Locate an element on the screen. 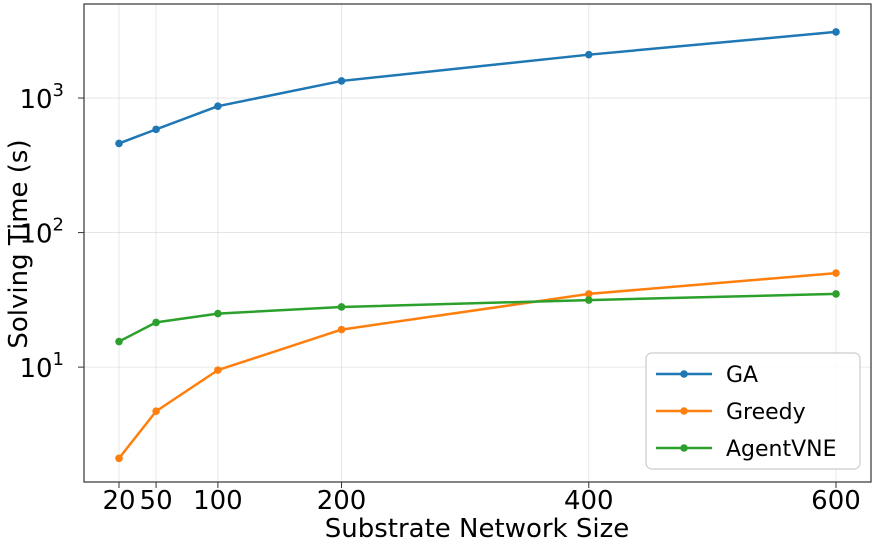 The height and width of the screenshot is (547, 877). y-tick-exponent: 1 is located at coordinates (58, 359).